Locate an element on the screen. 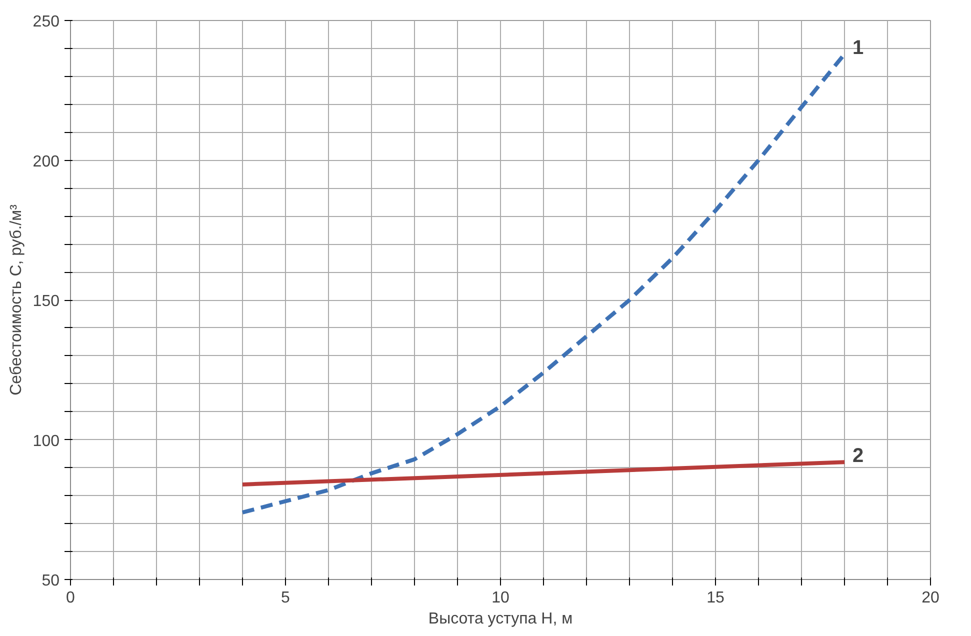 Image resolution: width=971 pixels, height=636 pixels. y-axis-title: Себестоимость C, руб./м³ is located at coordinates (16, 300).